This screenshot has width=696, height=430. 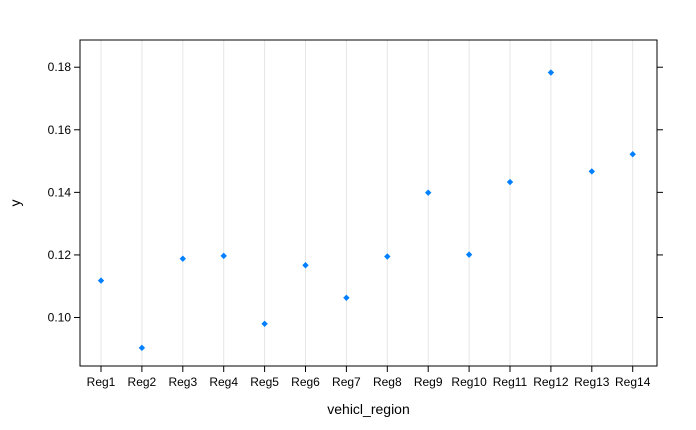 I want to click on x-tick-label: Reg6, so click(x=305, y=382).